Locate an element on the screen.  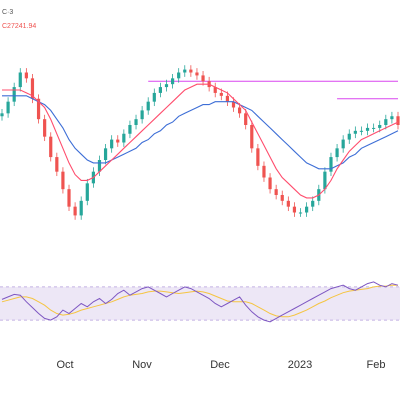
rsi-line is located at coordinates (200, 302).